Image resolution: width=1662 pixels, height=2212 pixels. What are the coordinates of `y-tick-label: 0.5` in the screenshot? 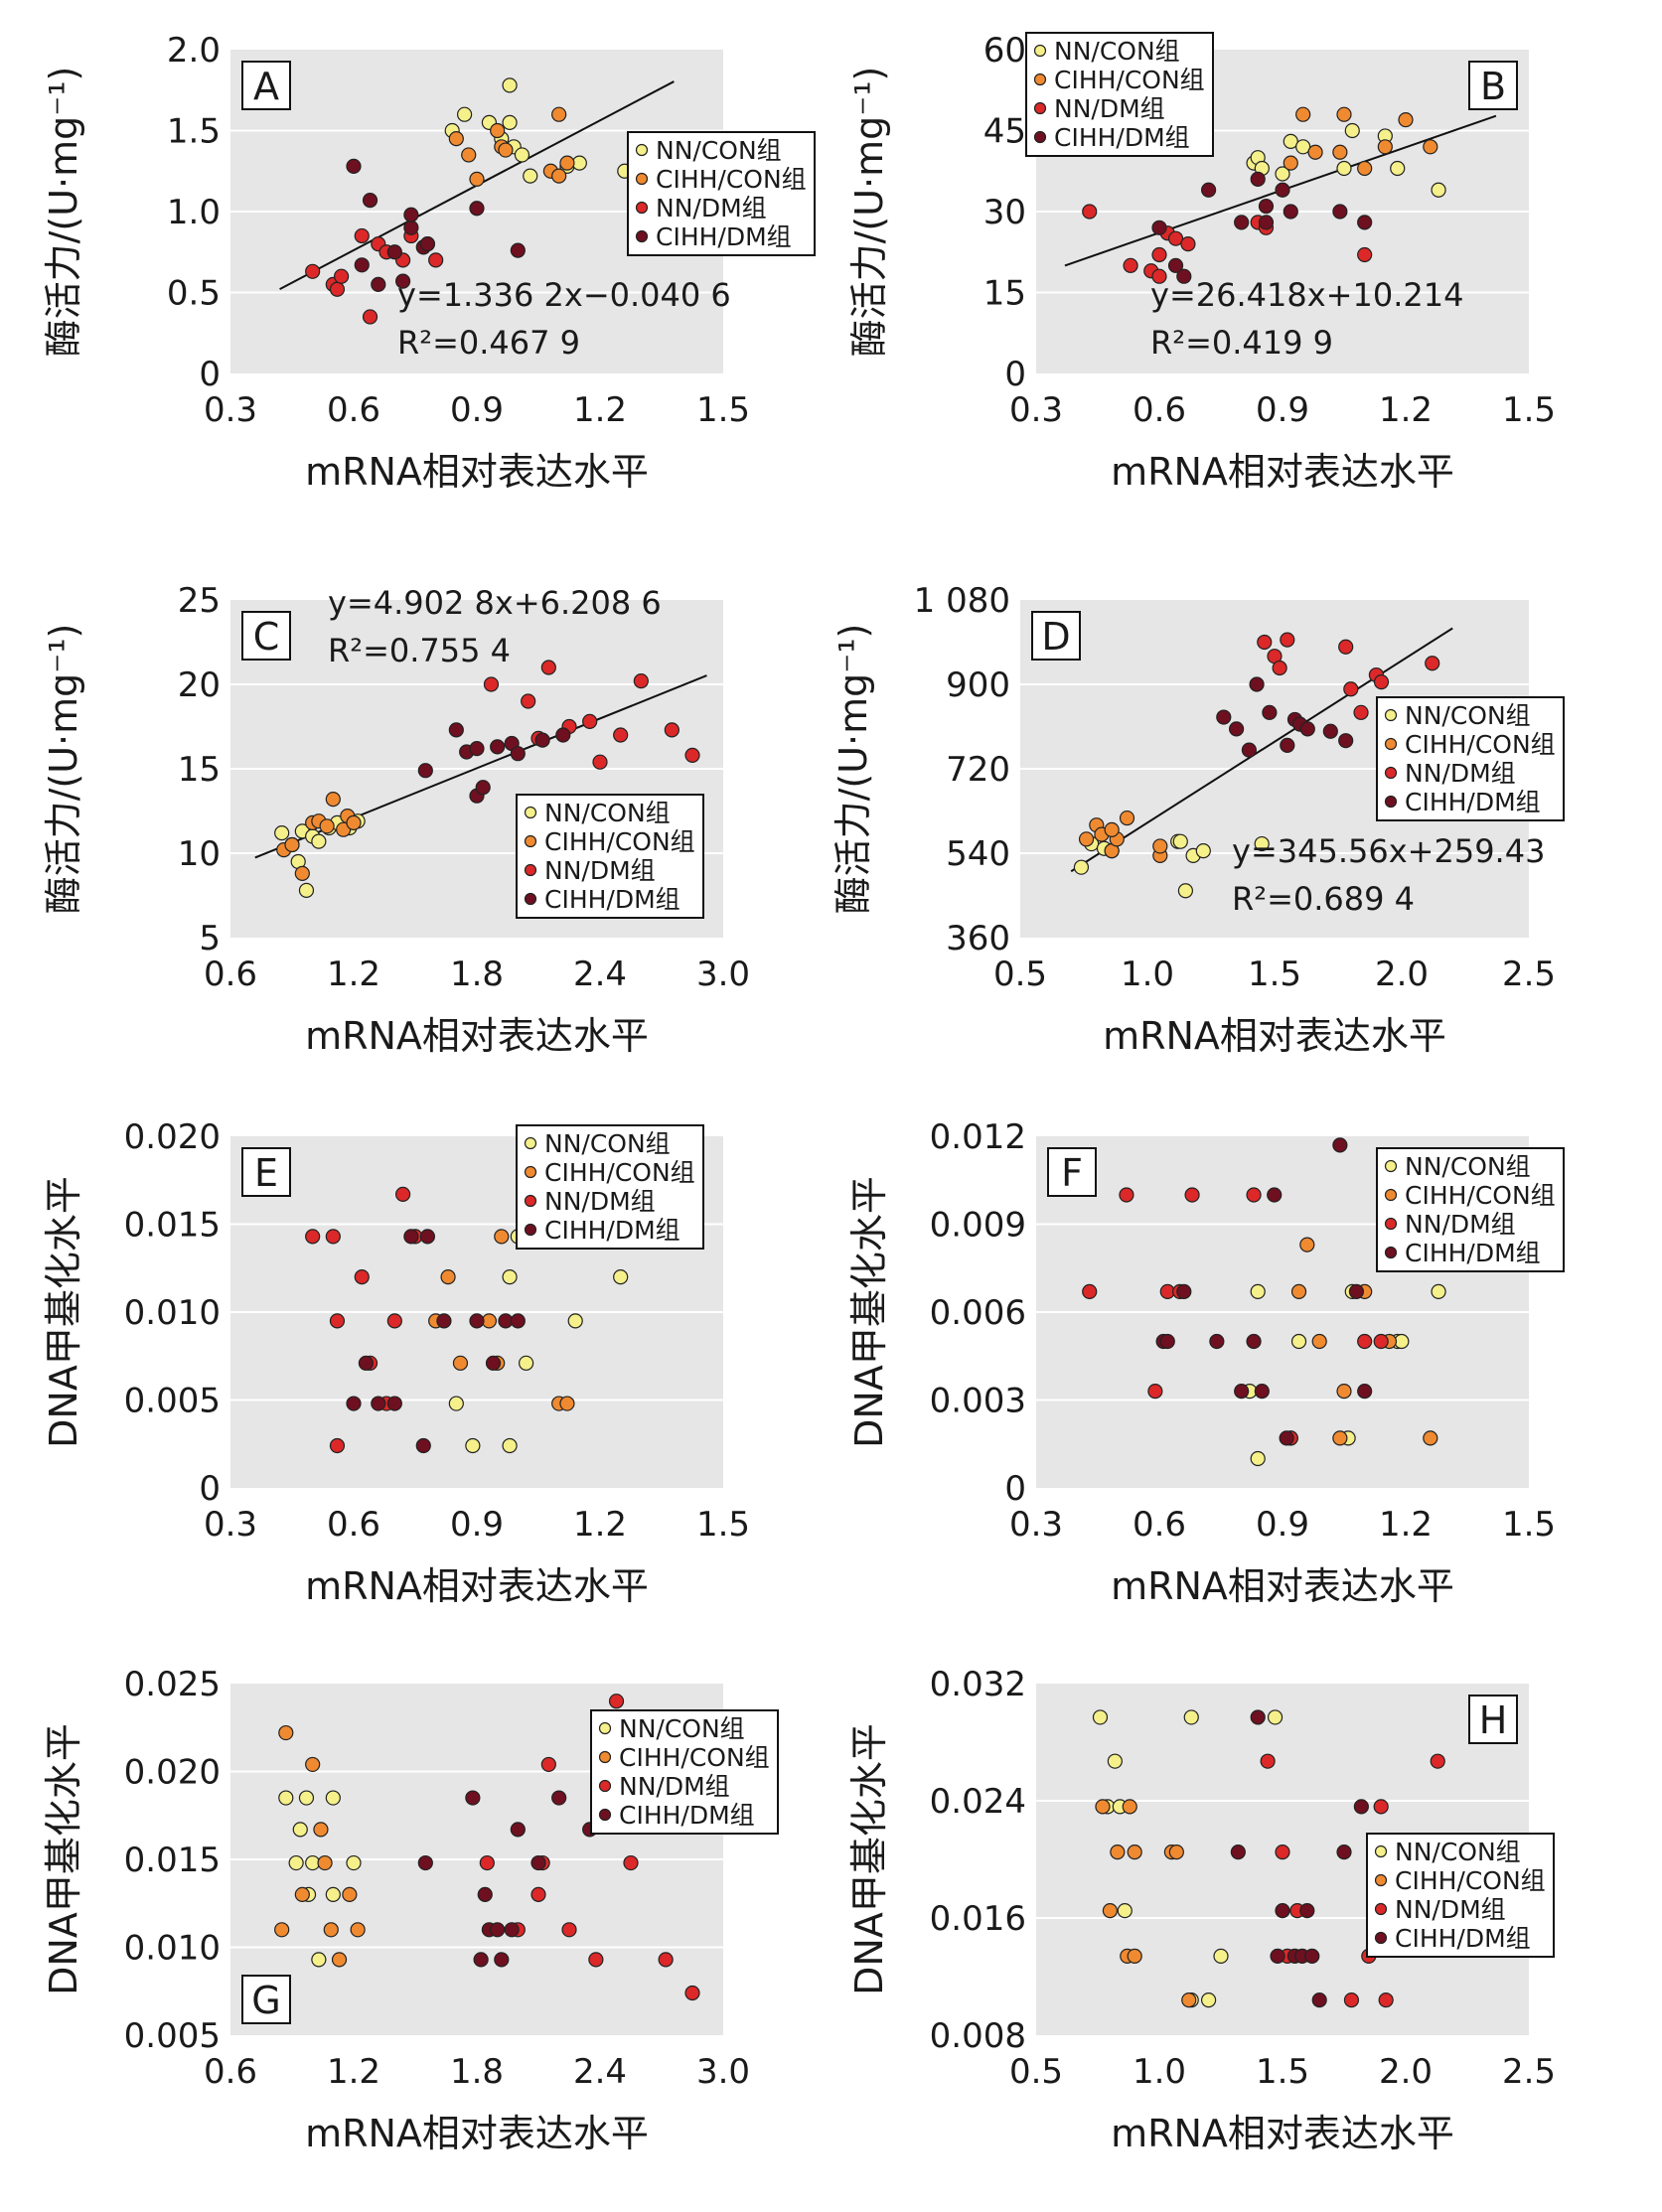 It's located at (194, 294).